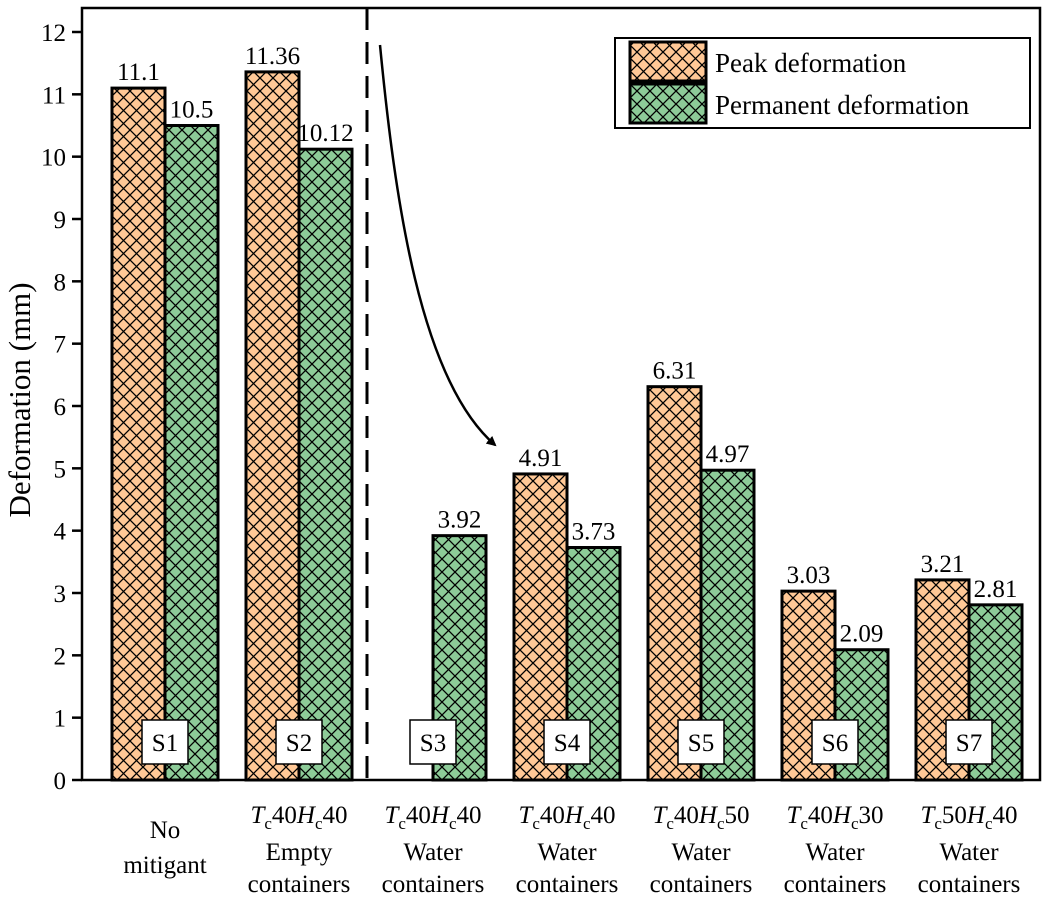 The width and height of the screenshot is (1050, 904). I want to click on data-label-peak: 6.31, so click(675, 371).